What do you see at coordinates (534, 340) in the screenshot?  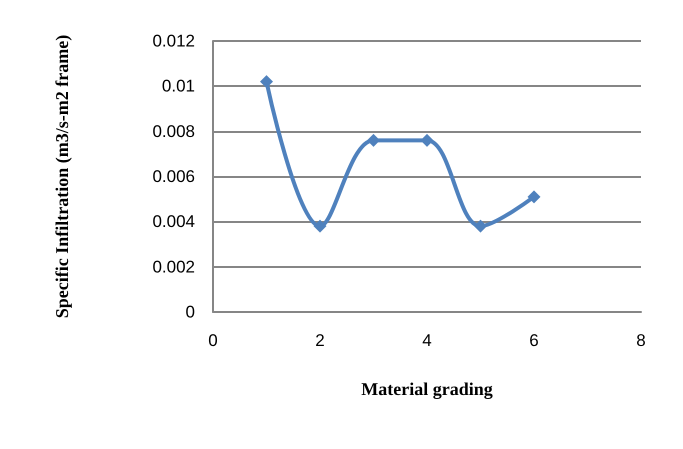 I see `x-tick-label: 6` at bounding box center [534, 340].